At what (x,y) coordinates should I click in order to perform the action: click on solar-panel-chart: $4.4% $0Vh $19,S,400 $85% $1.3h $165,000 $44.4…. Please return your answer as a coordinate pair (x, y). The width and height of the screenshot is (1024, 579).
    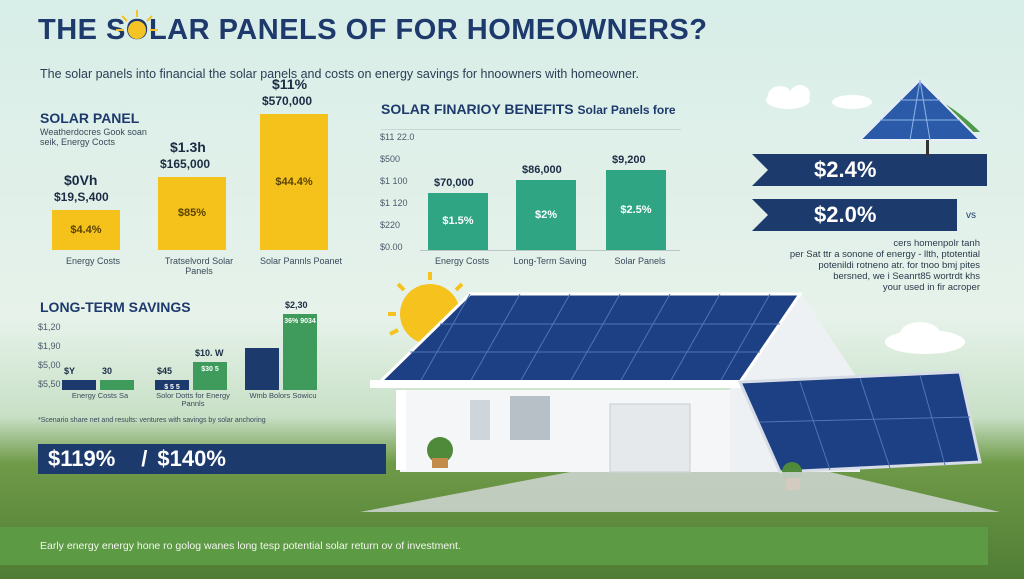
    Looking at the image, I should click on (195, 178).